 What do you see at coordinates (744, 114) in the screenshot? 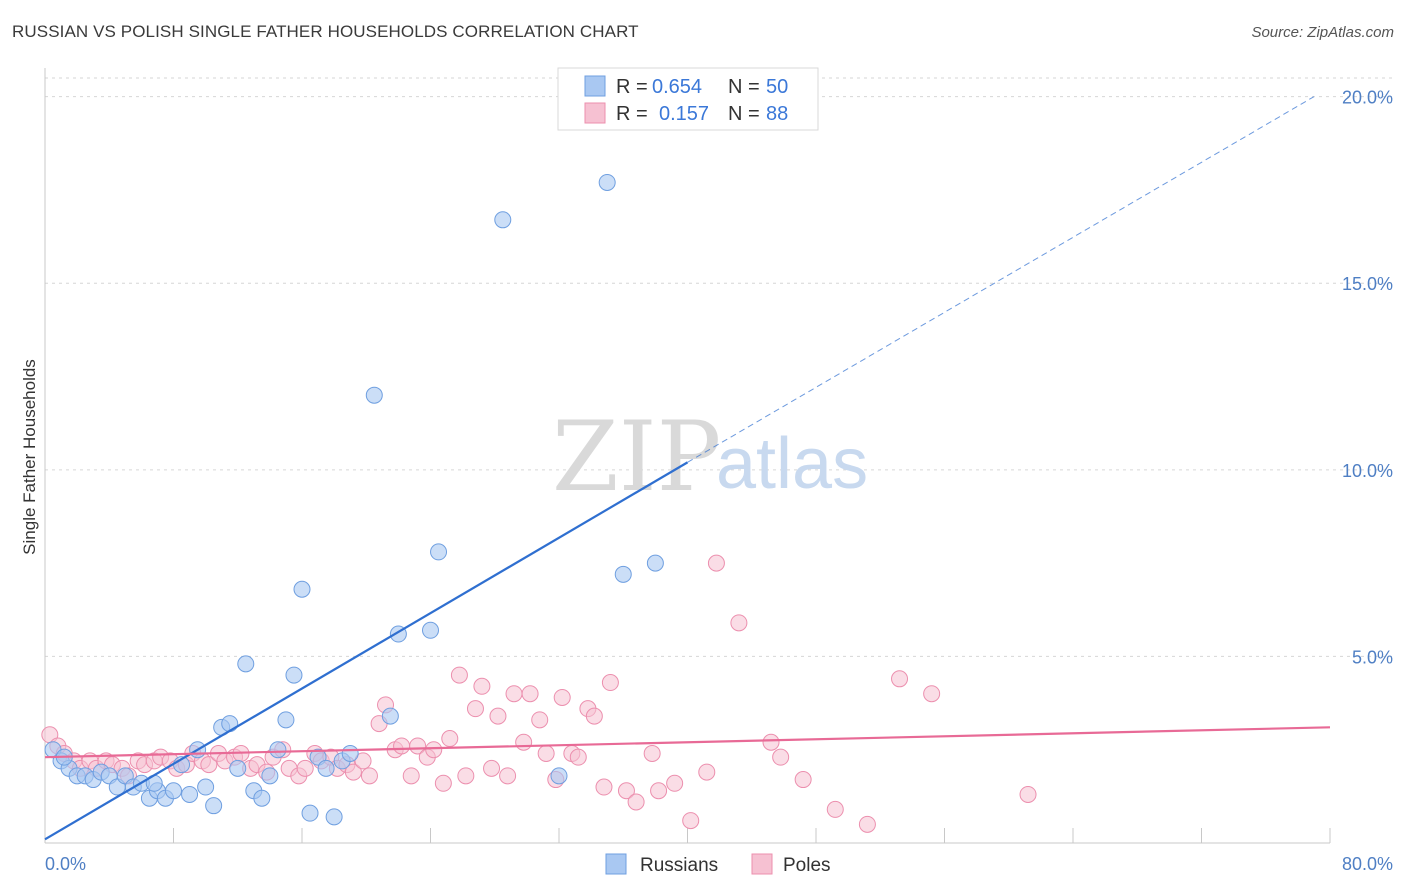
I see `legend-n-label-poles: N =` at bounding box center [744, 114].